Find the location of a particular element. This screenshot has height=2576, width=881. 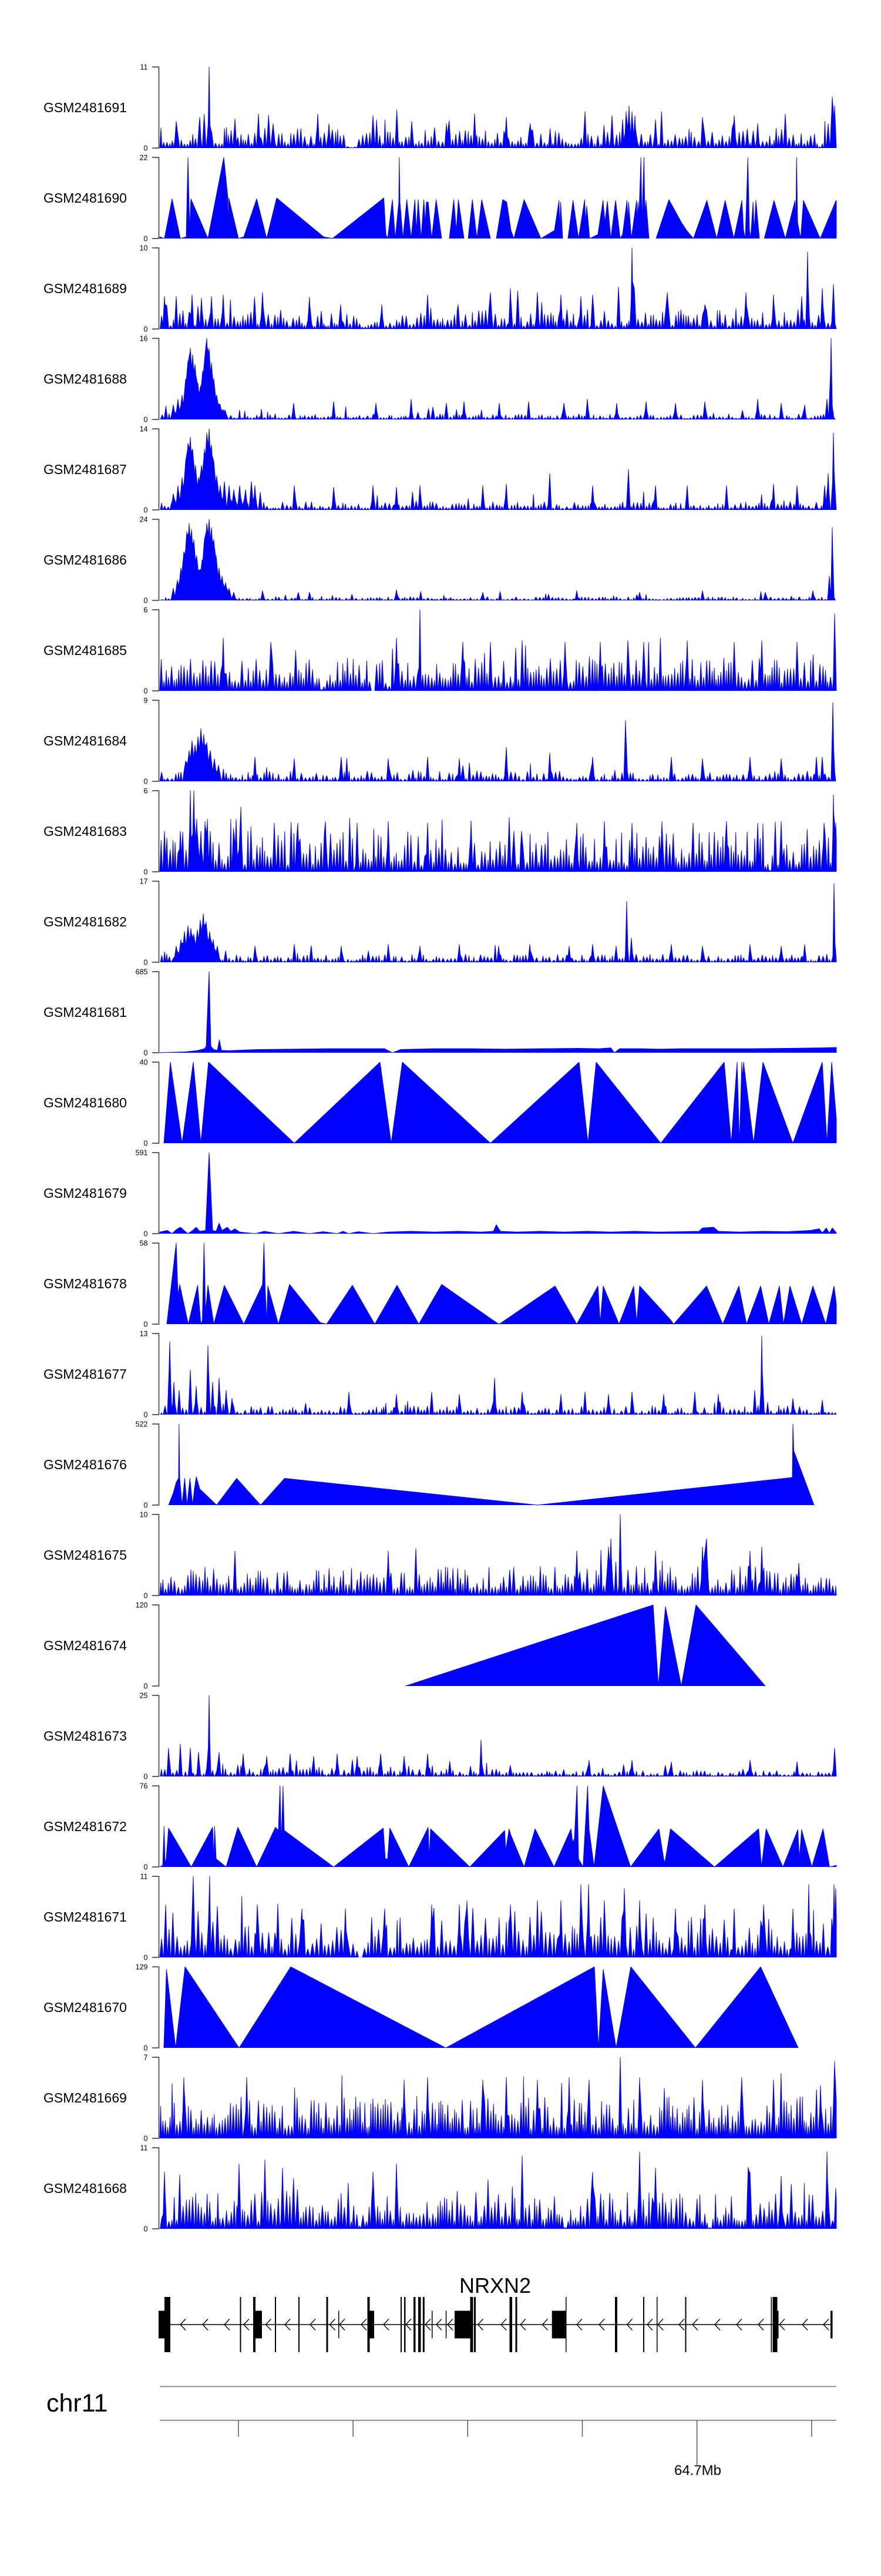

svg-text: GSM2481683 is located at coordinates (85, 831).